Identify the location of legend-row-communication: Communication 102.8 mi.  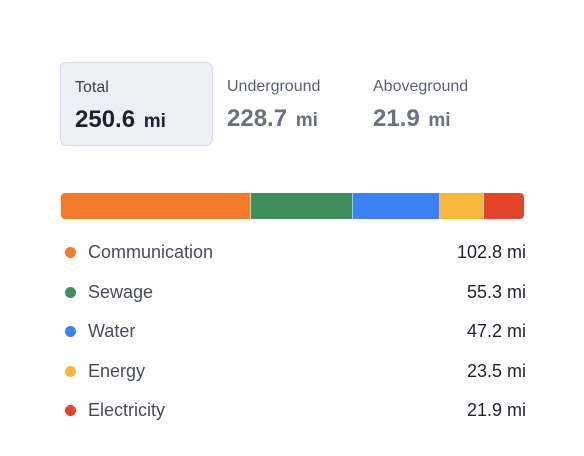
(293, 253).